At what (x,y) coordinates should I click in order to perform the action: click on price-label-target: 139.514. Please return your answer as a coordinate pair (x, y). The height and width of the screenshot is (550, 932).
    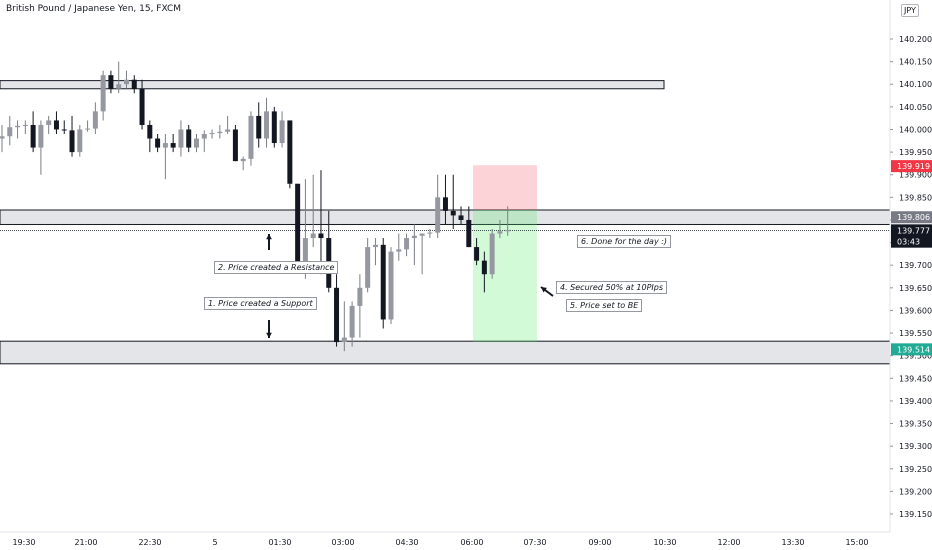
    Looking at the image, I should click on (913, 349).